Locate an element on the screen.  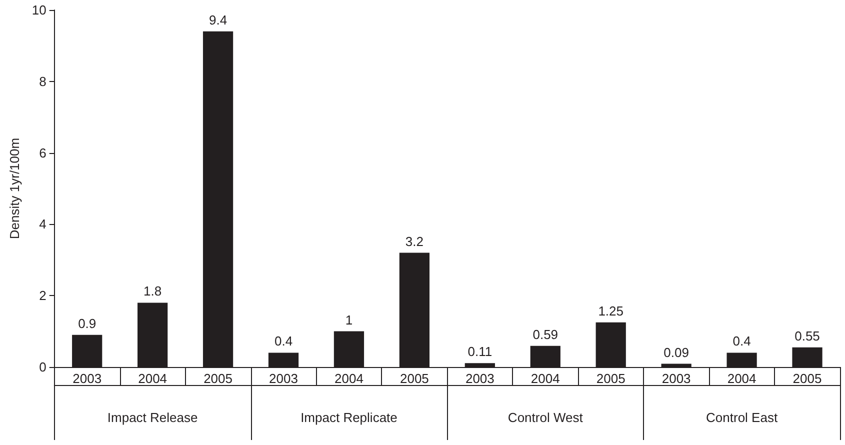
y-tick-label: 0 is located at coordinates (42, 367).